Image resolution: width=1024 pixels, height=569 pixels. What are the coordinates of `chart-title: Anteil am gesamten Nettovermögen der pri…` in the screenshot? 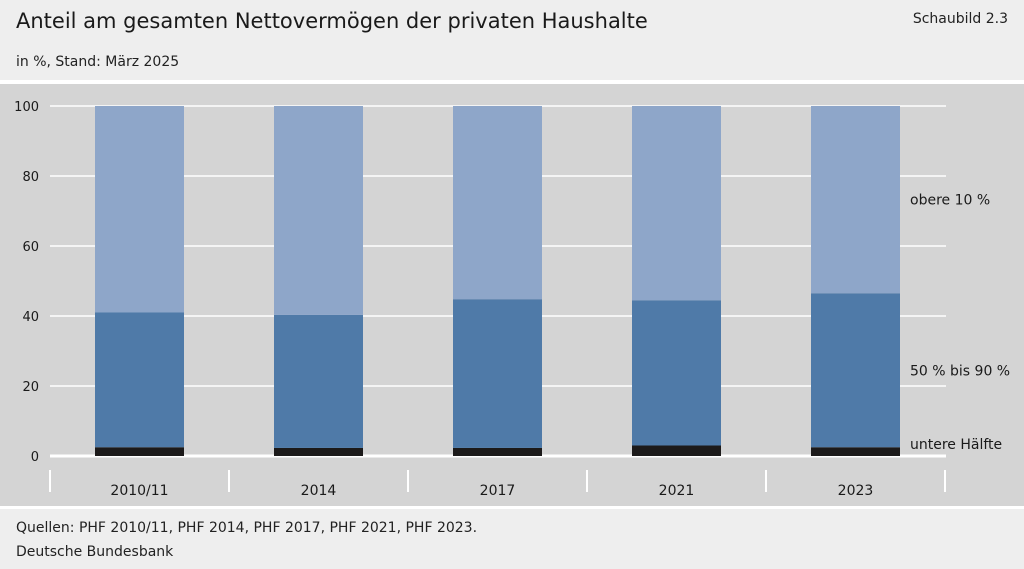 It's located at (332, 21).